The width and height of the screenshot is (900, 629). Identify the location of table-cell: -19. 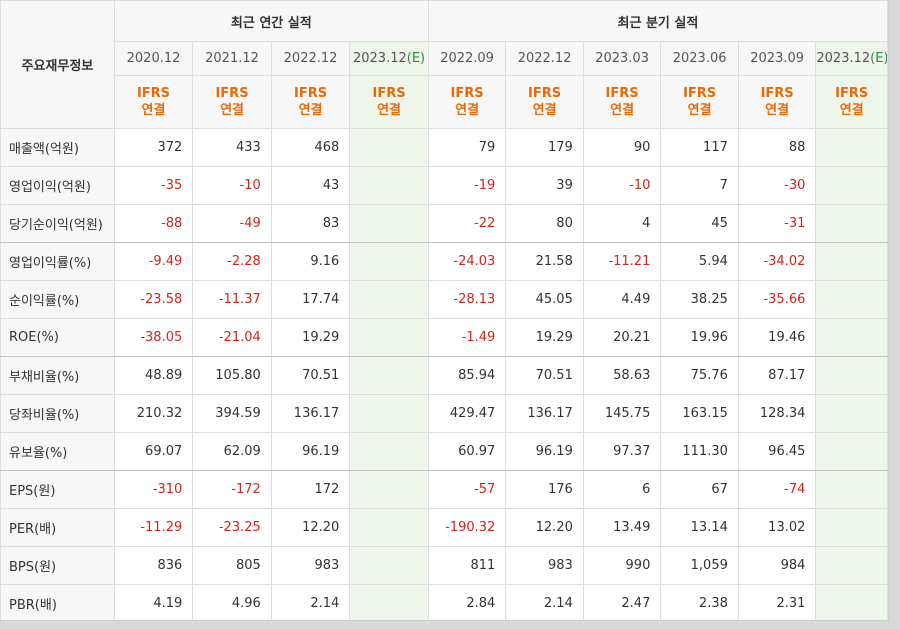
(467, 185).